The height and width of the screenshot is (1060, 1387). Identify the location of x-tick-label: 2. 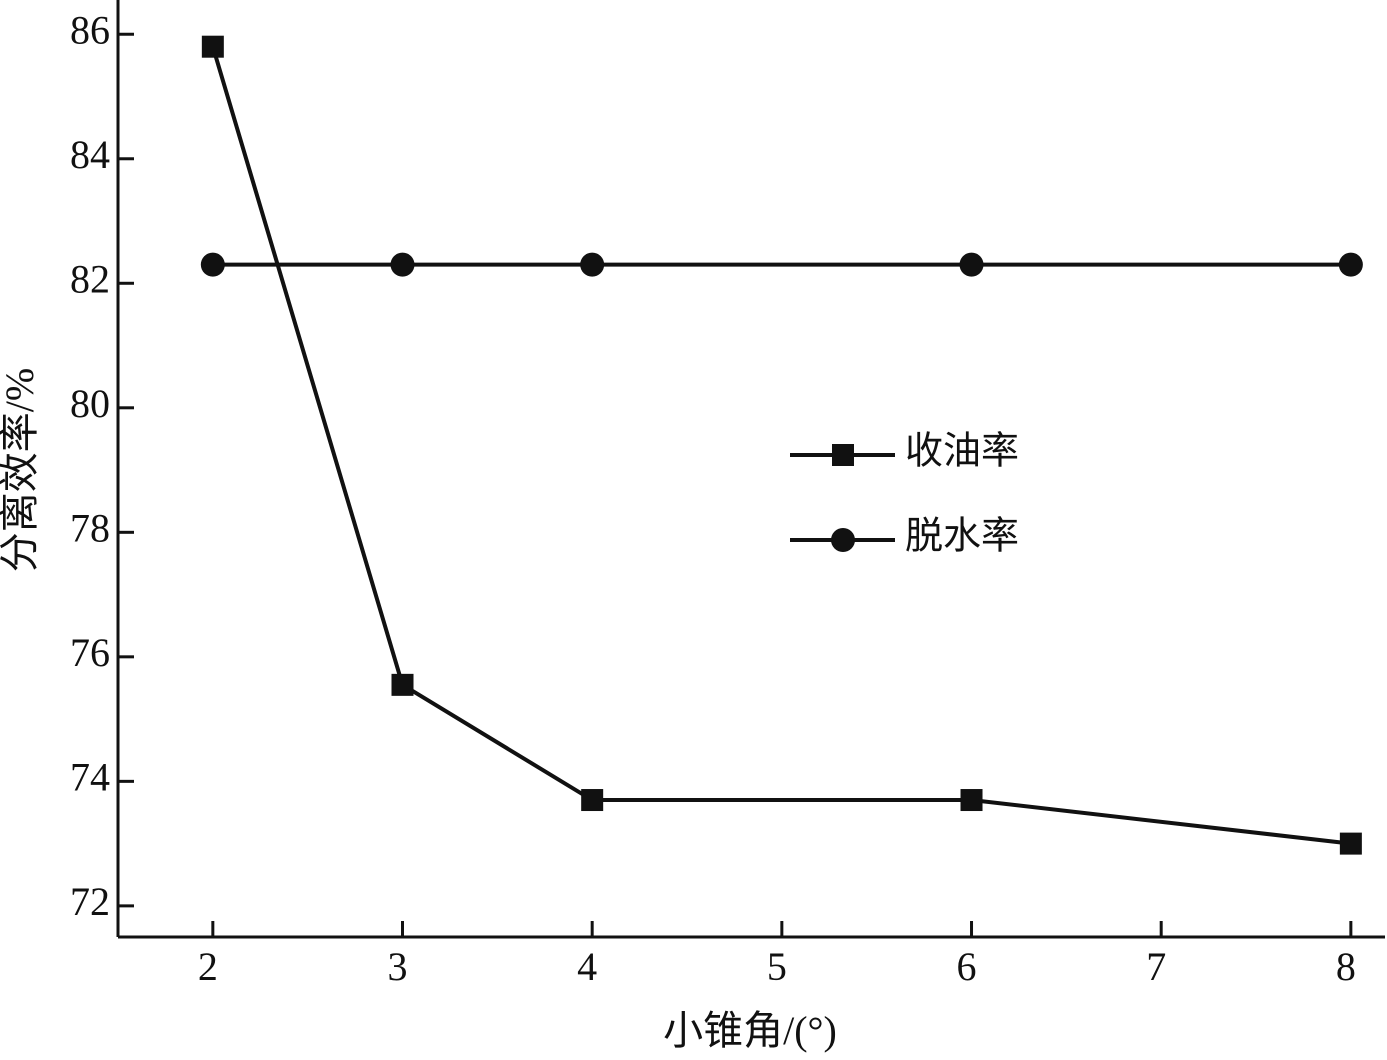
(208, 966).